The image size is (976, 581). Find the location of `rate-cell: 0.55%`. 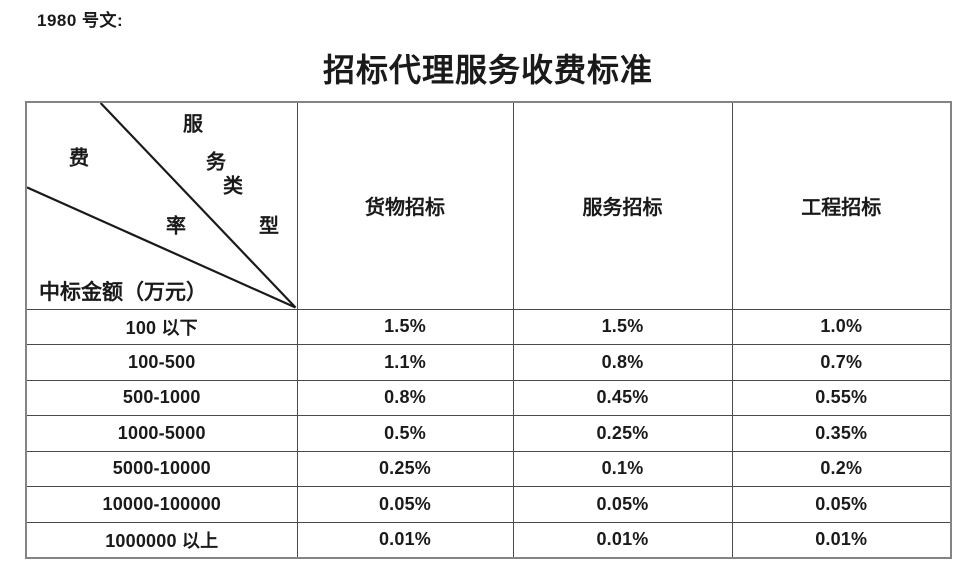

rate-cell: 0.55% is located at coordinates (841, 397).